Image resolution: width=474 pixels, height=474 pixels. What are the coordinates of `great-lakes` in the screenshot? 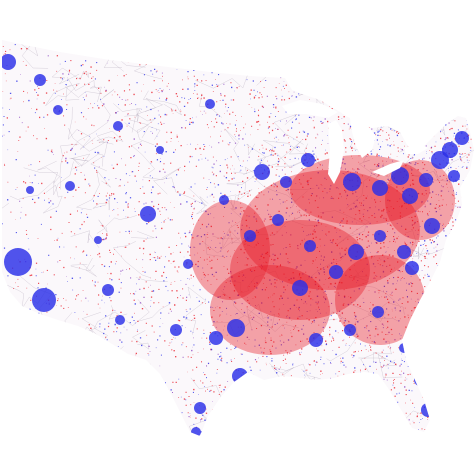 It's located at (355, 142).